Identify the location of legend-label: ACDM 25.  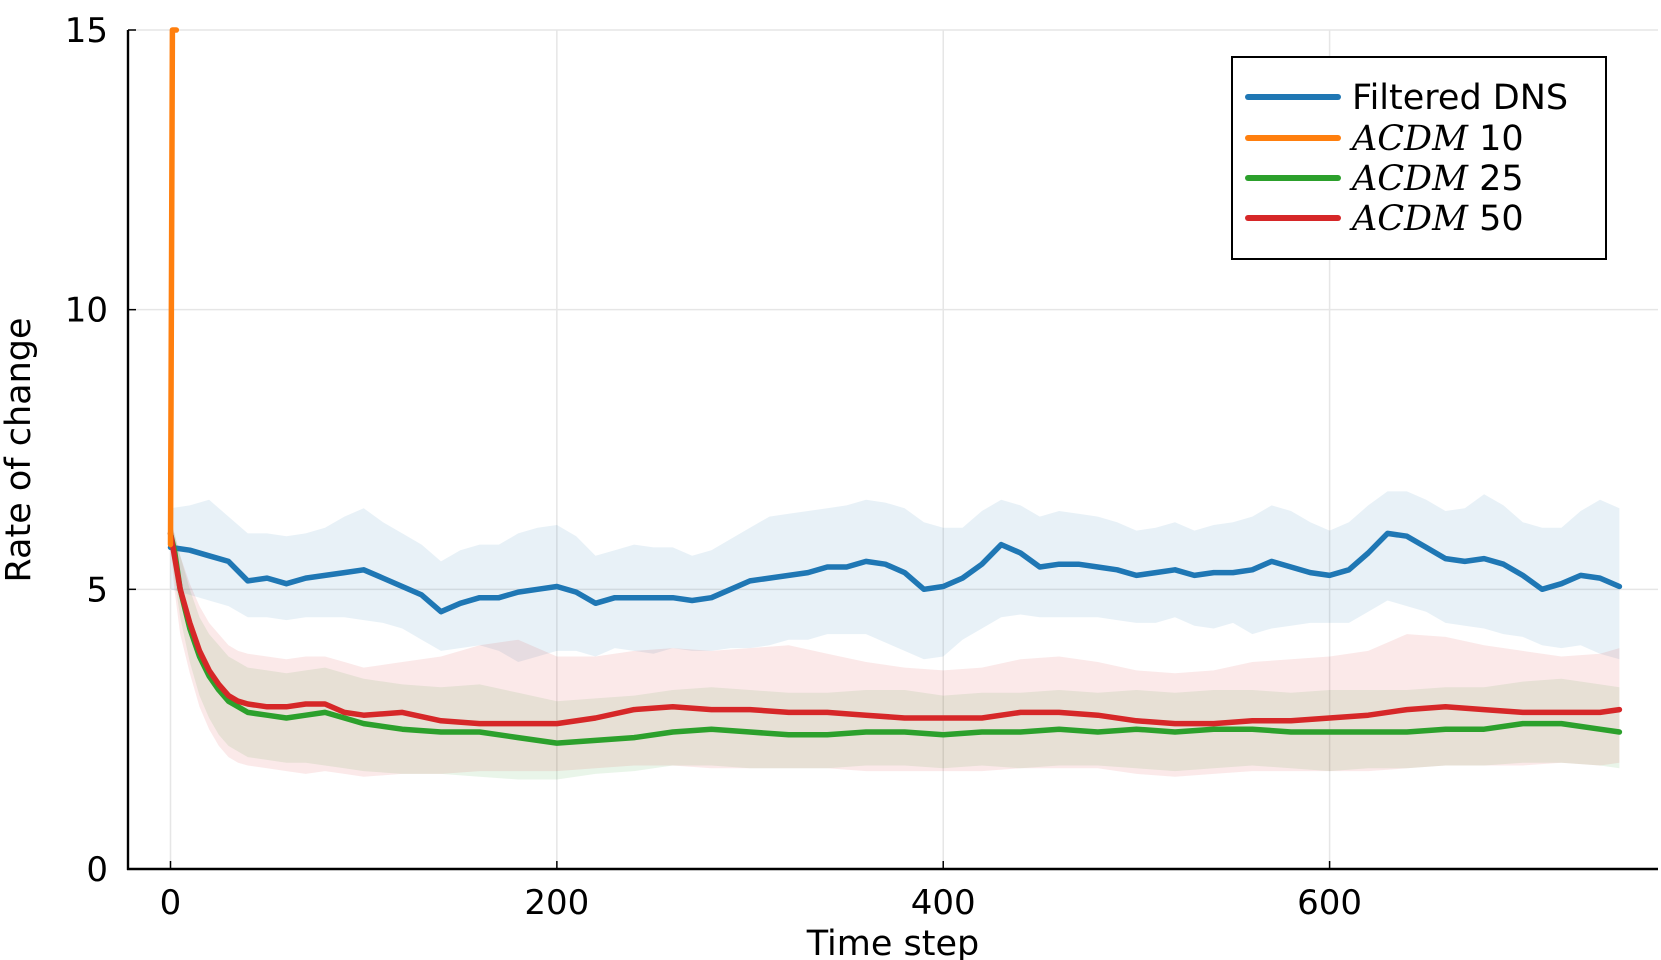
(1436, 179).